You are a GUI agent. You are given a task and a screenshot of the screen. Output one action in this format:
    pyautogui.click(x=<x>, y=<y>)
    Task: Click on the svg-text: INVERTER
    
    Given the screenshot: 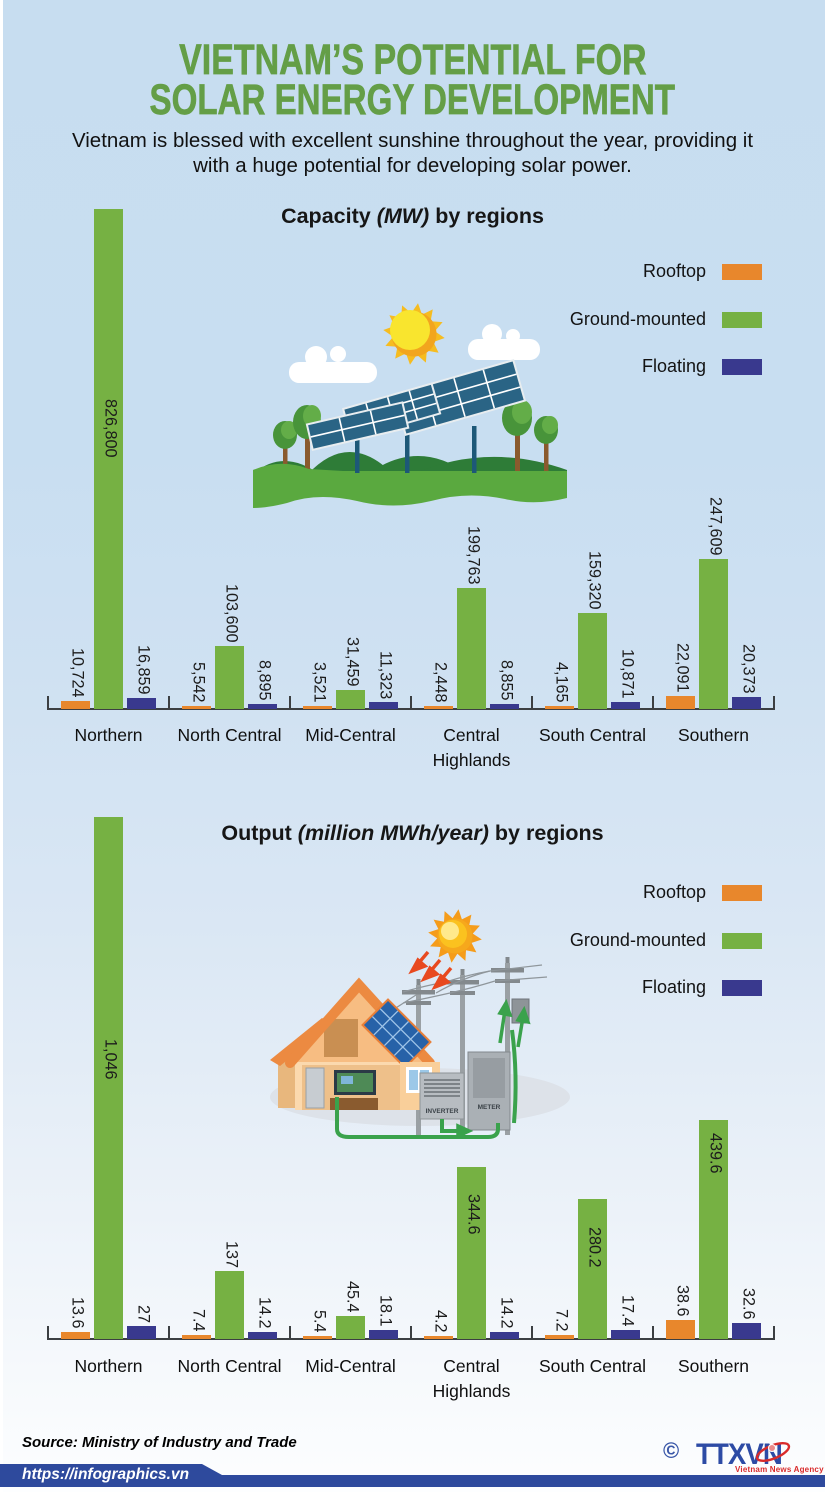 What is the action you would take?
    pyautogui.click(x=442, y=1111)
    